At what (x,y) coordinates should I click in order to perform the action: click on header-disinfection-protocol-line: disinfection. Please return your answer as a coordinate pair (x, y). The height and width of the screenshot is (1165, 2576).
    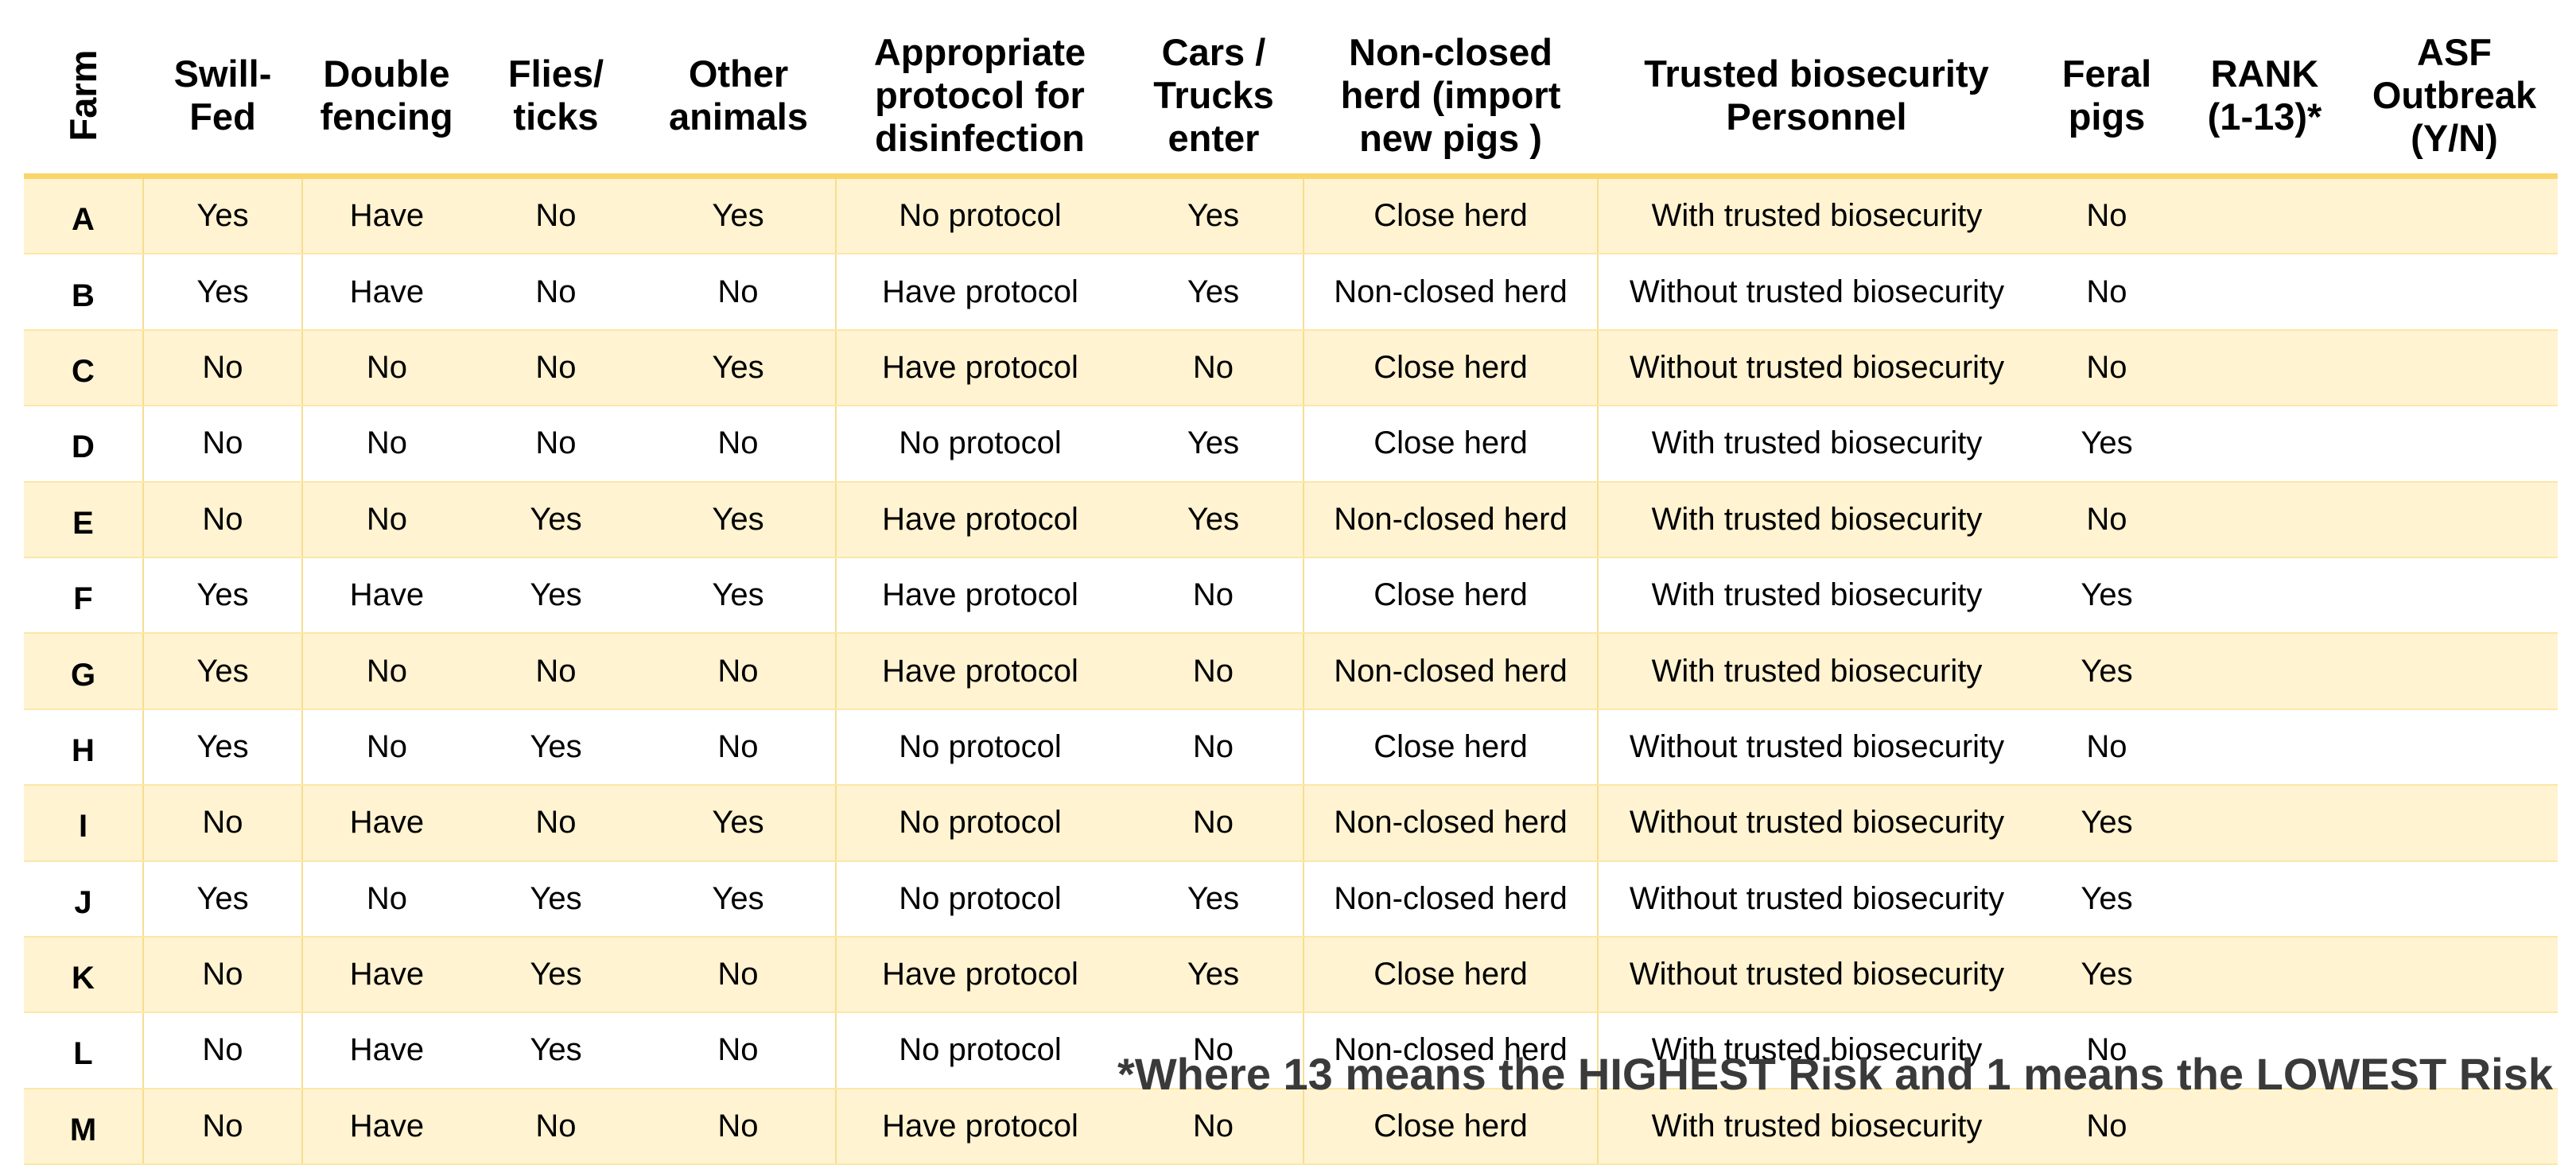
    Looking at the image, I should click on (980, 138).